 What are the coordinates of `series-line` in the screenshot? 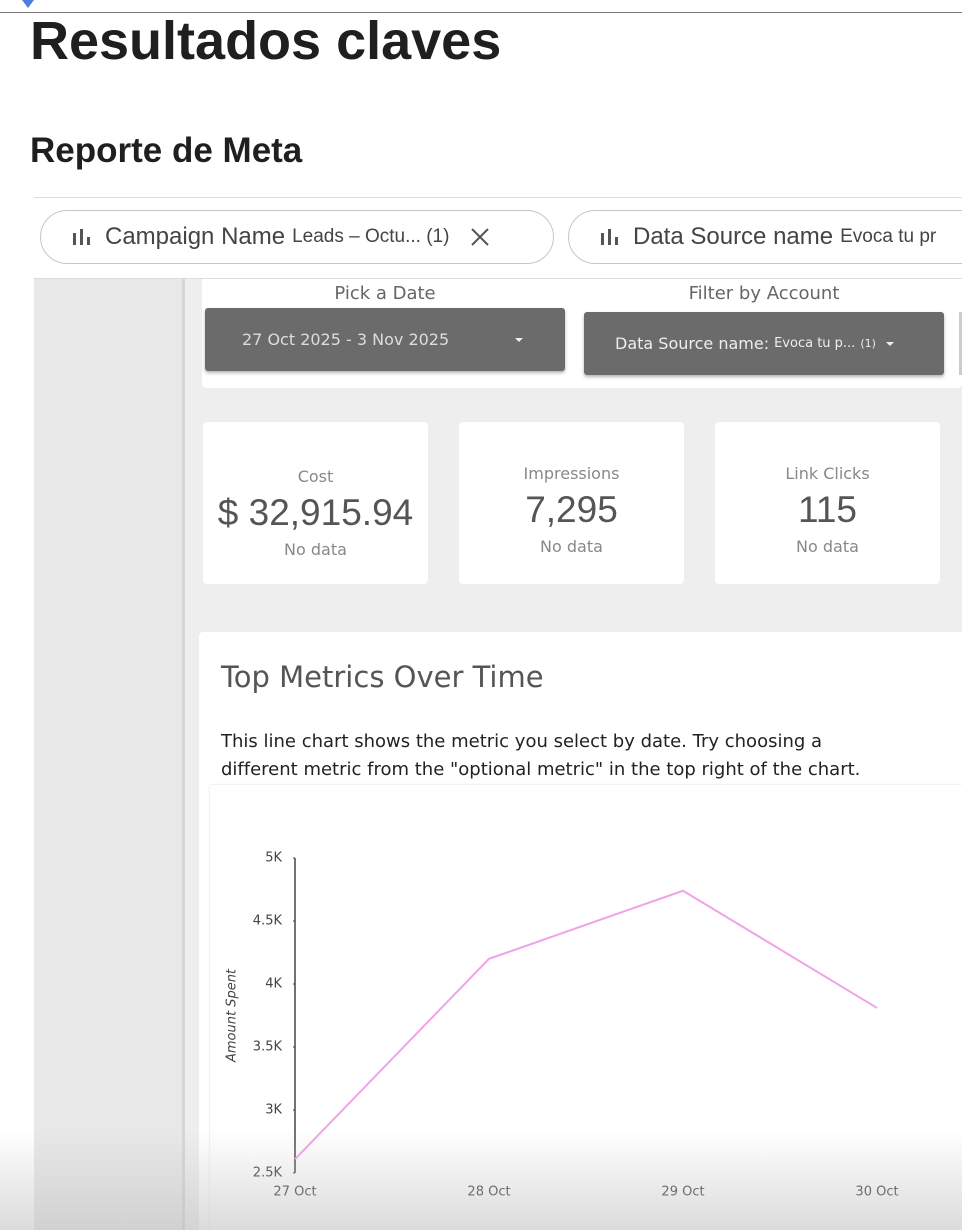 It's located at (586, 1024).